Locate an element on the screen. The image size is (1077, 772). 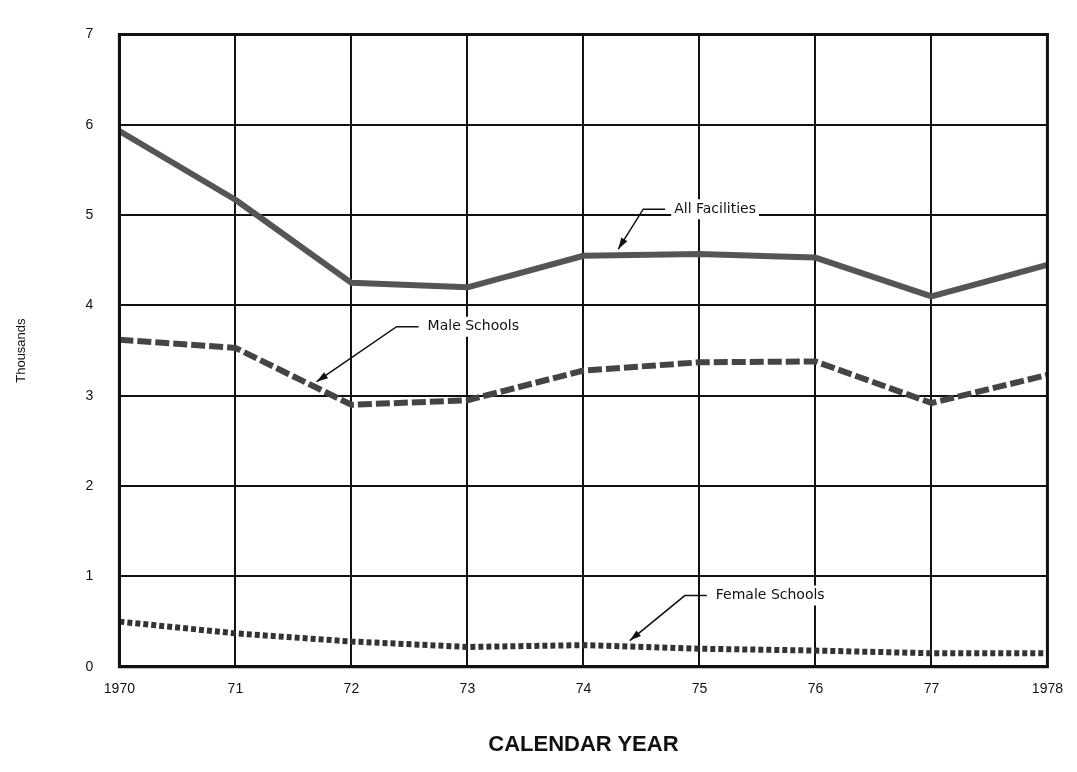
y-tick-label: 2 is located at coordinates (89, 484).